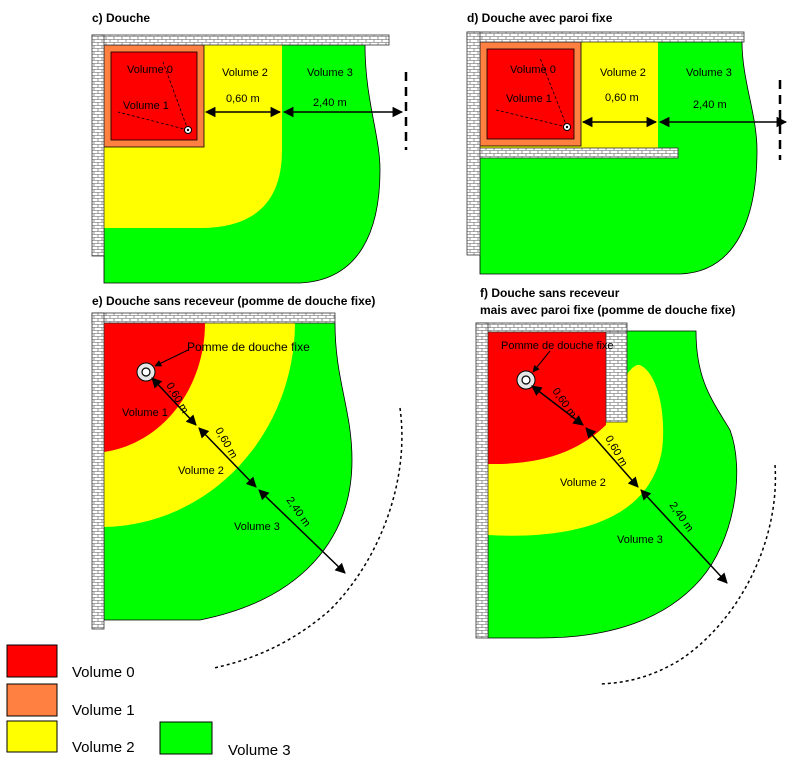 The image size is (799, 763). What do you see at coordinates (98, 471) in the screenshot?
I see `panel-e-wall-left` at bounding box center [98, 471].